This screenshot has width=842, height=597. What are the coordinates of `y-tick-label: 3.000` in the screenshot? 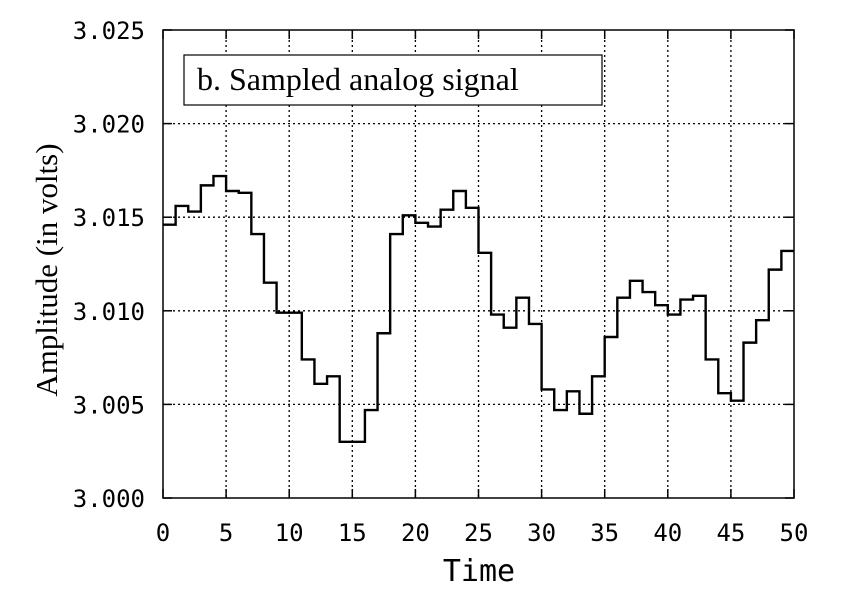 It's located at (109, 499).